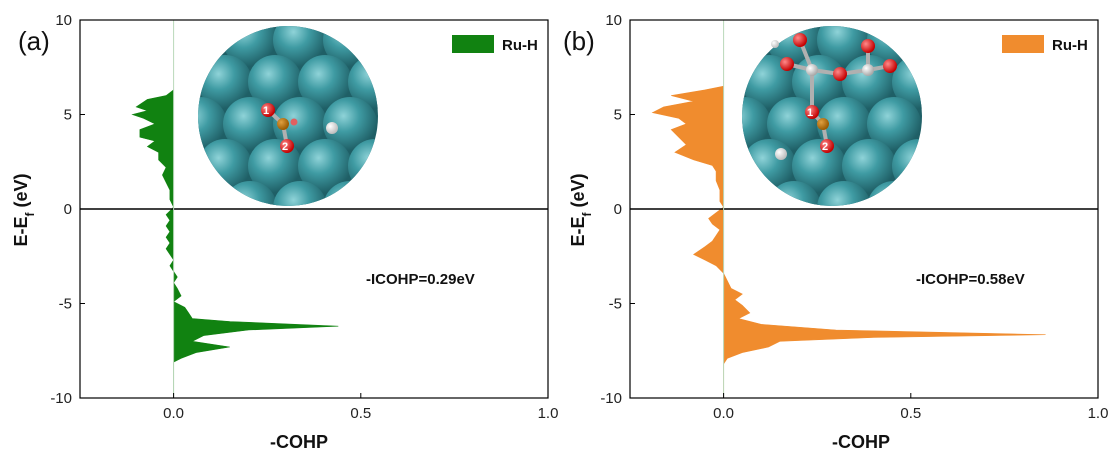 The width and height of the screenshot is (1113, 459). What do you see at coordinates (579, 41) in the screenshot?
I see `panel-label: (b)` at bounding box center [579, 41].